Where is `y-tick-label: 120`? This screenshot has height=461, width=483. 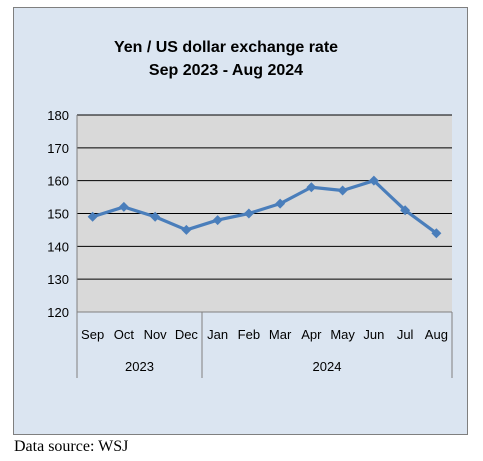
y-tick-label: 120 is located at coordinates (58, 312).